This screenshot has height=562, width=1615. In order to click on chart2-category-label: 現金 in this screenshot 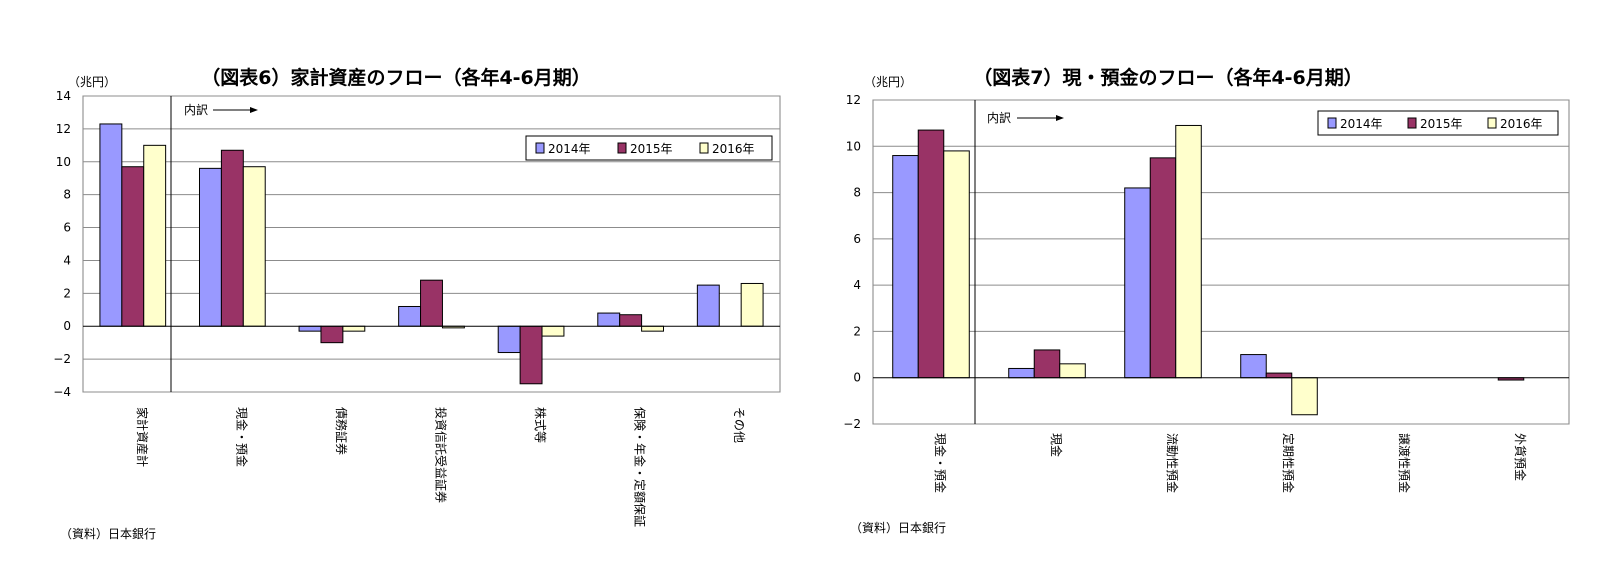, I will do `click(1056, 445)`.